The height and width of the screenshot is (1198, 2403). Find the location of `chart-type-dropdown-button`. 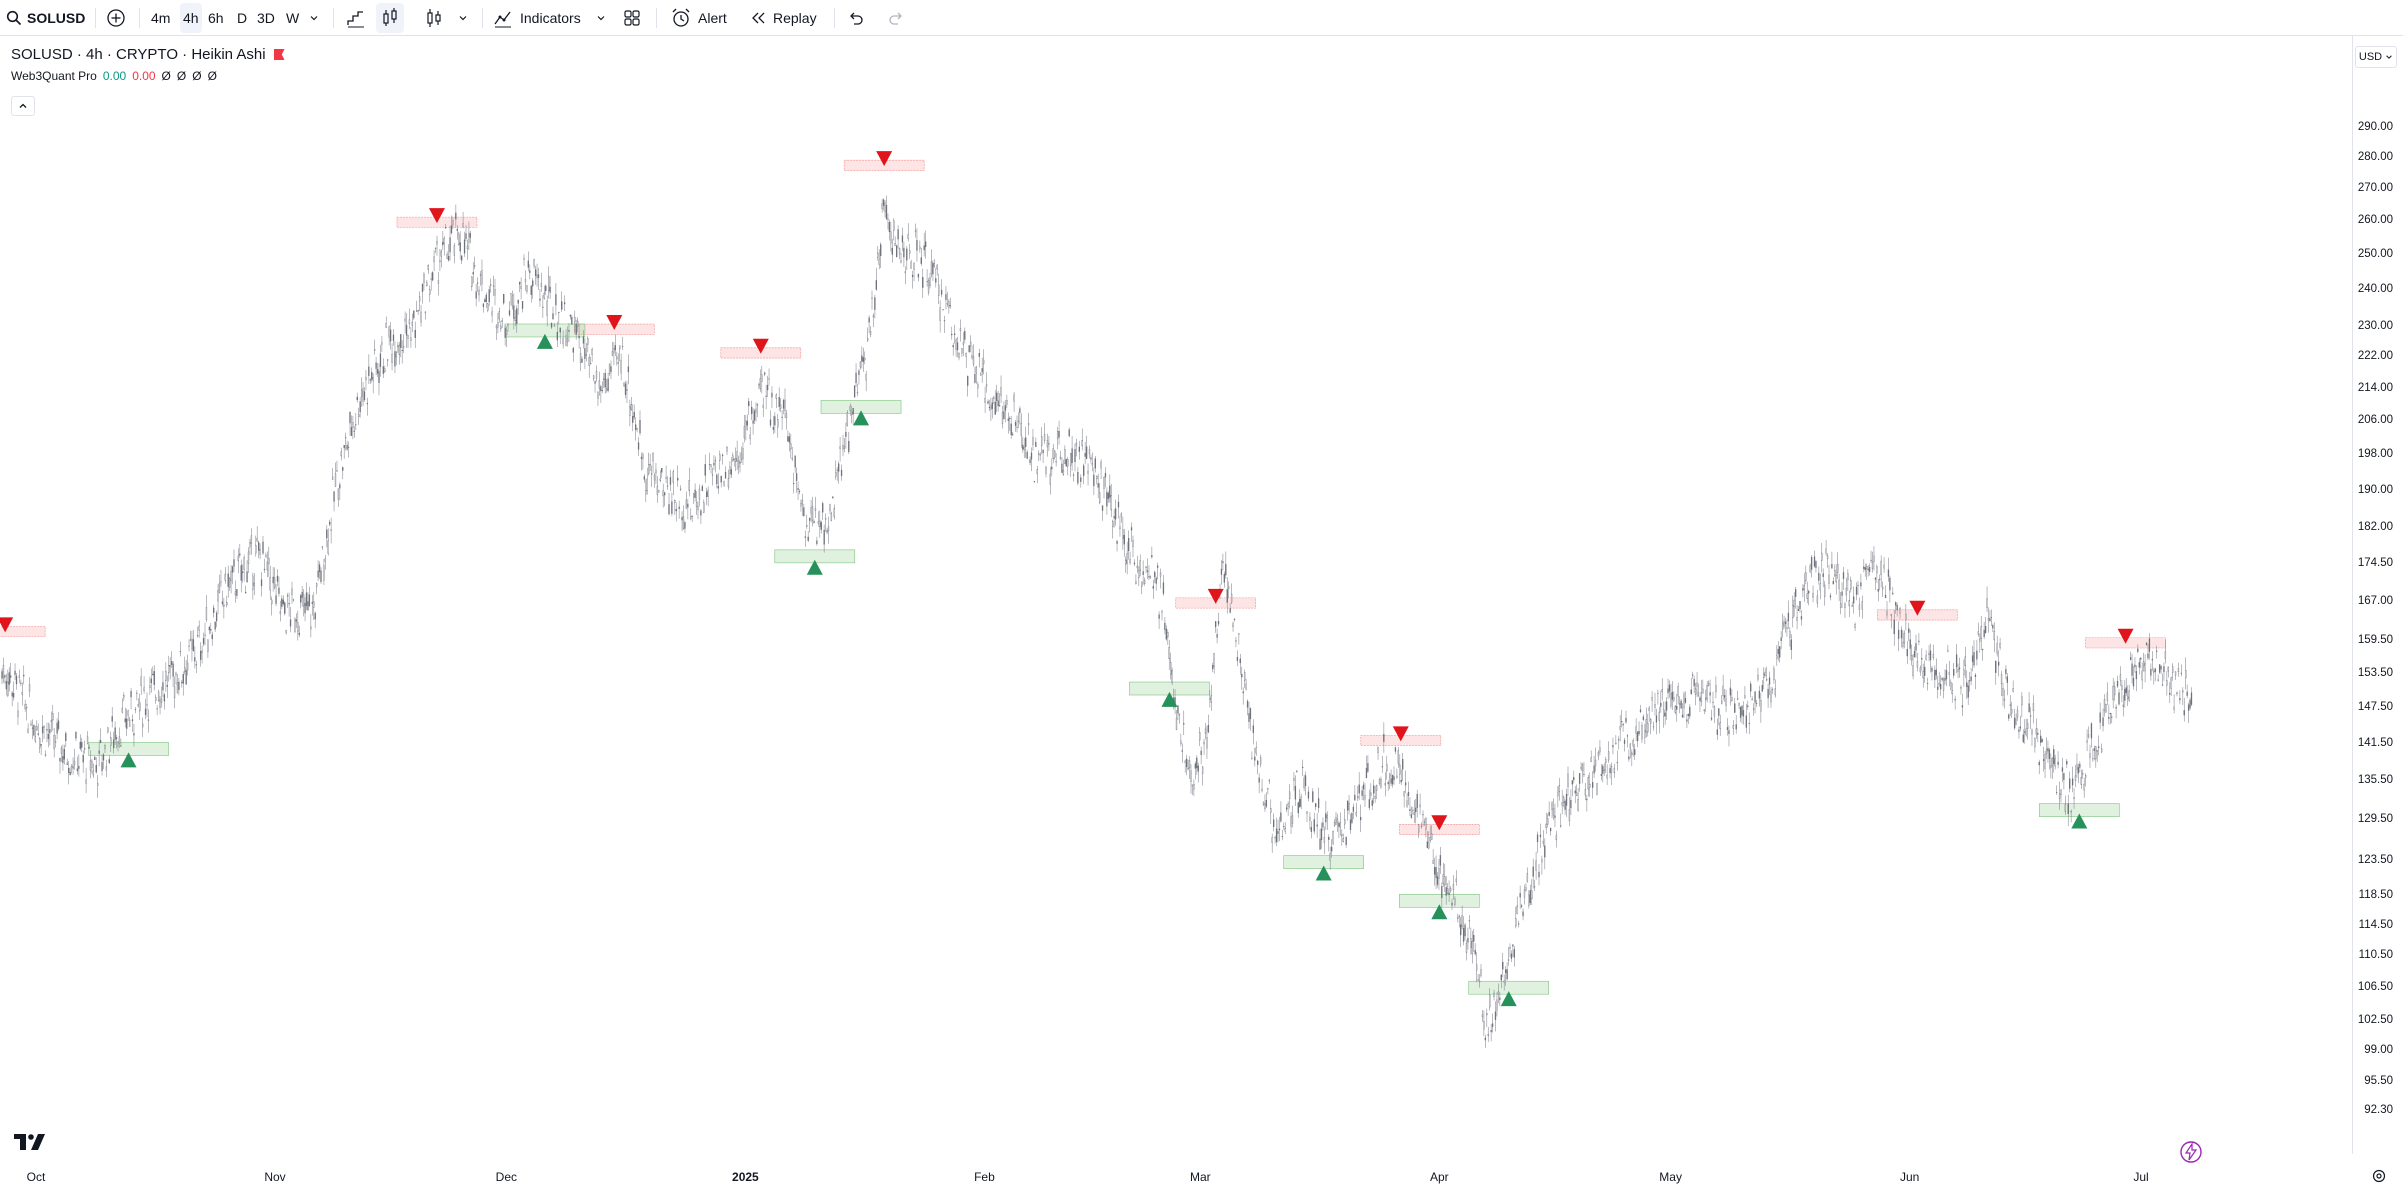

chart-type-dropdown-button is located at coordinates (463, 18).